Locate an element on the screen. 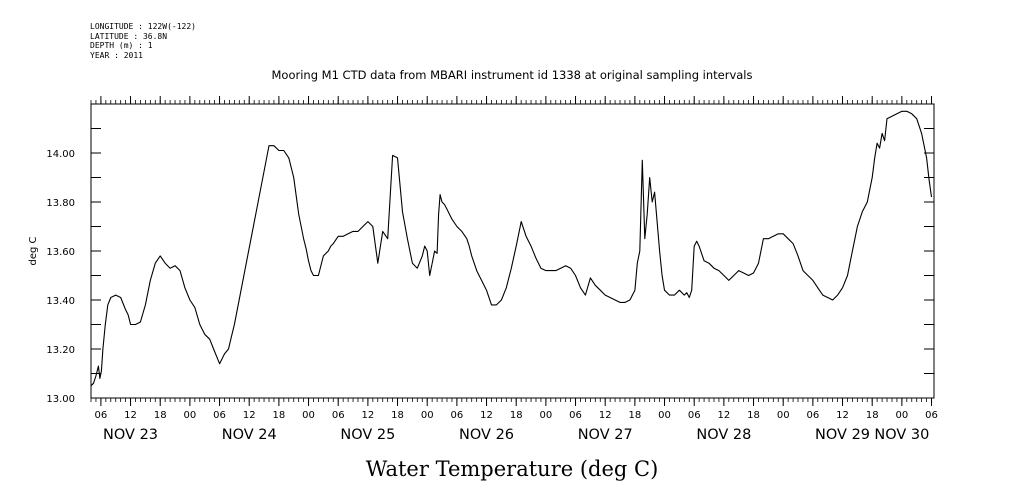  date-label: NOV 23 is located at coordinates (130, 435).